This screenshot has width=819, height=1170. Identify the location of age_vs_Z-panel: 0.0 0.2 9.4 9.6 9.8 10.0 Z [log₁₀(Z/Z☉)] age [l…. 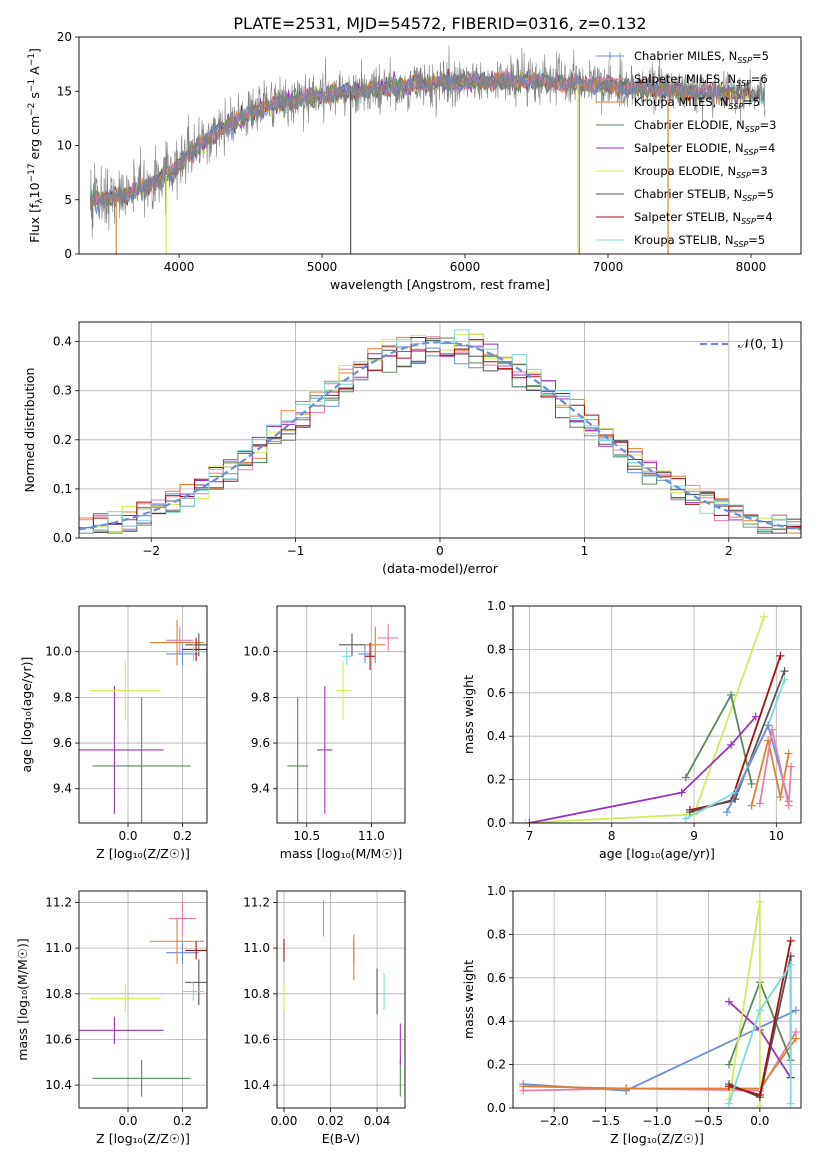
(113, 733).